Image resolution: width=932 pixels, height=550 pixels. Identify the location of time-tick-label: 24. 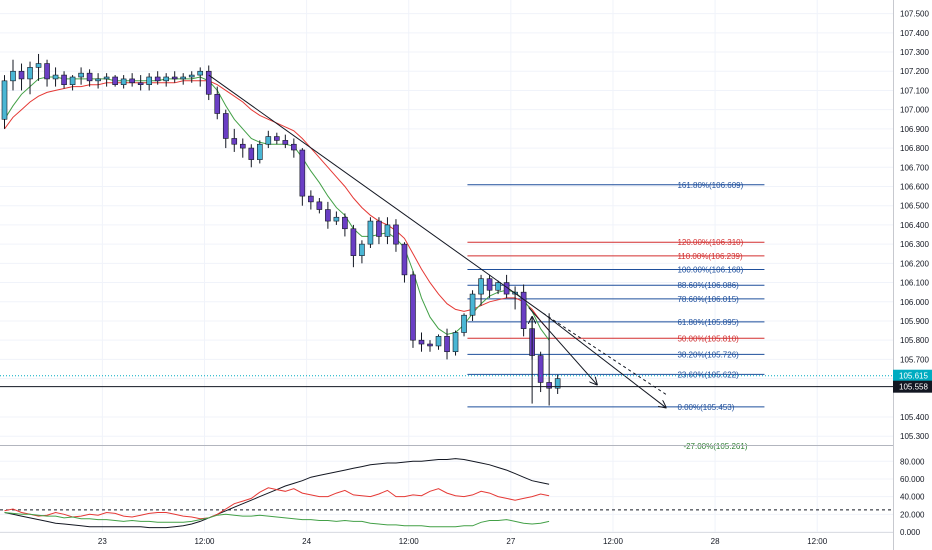
(306, 541).